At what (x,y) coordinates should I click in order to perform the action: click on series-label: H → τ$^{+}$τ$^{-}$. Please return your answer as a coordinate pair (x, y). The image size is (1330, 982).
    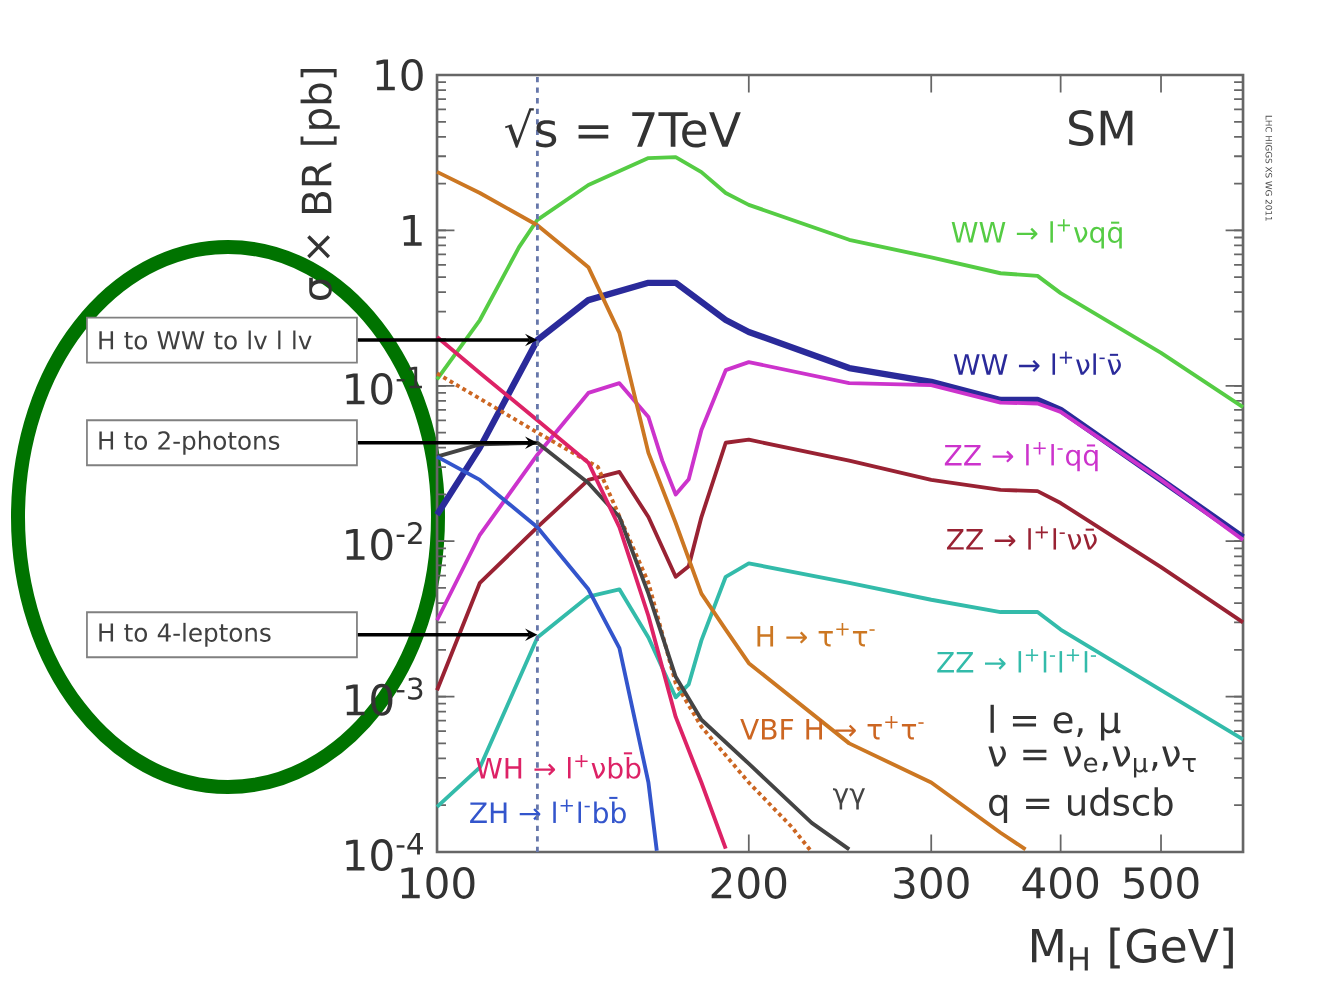
    Looking at the image, I should click on (816, 635).